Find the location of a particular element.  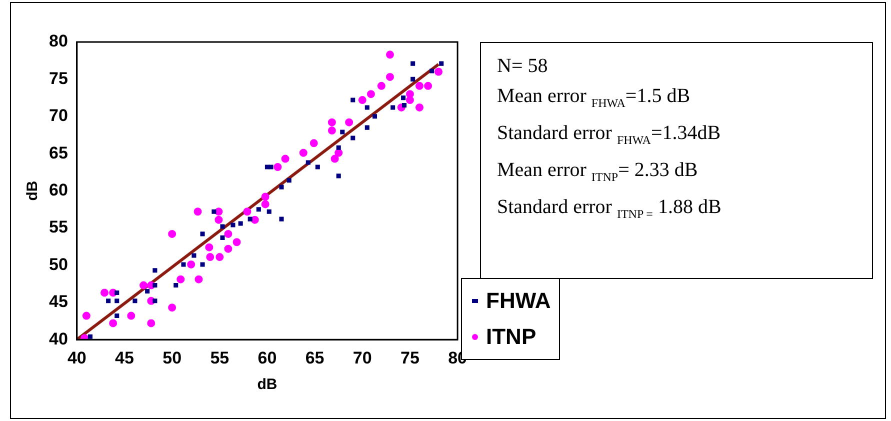

x-tick-label: 45 is located at coordinates (124, 358).